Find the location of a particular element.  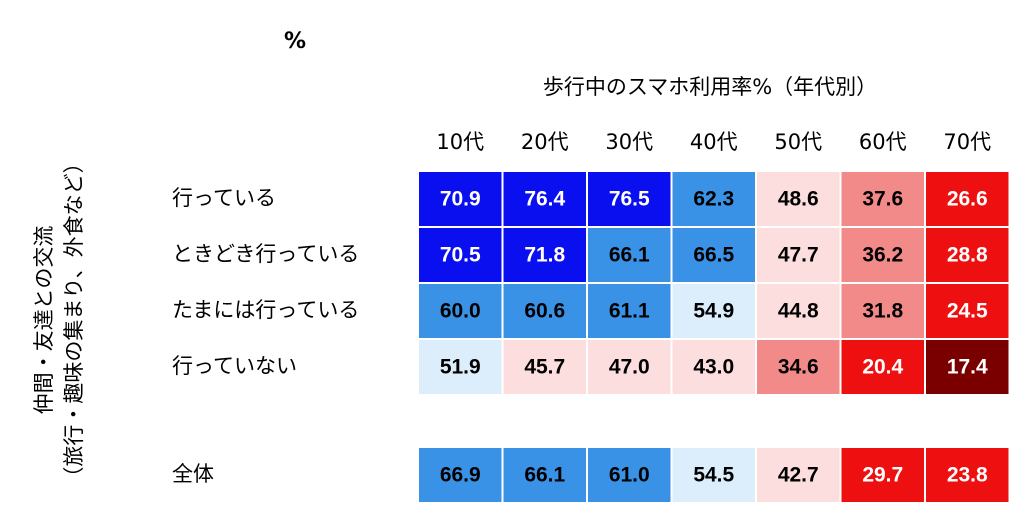

cell-value: 24.5 is located at coordinates (967, 311).